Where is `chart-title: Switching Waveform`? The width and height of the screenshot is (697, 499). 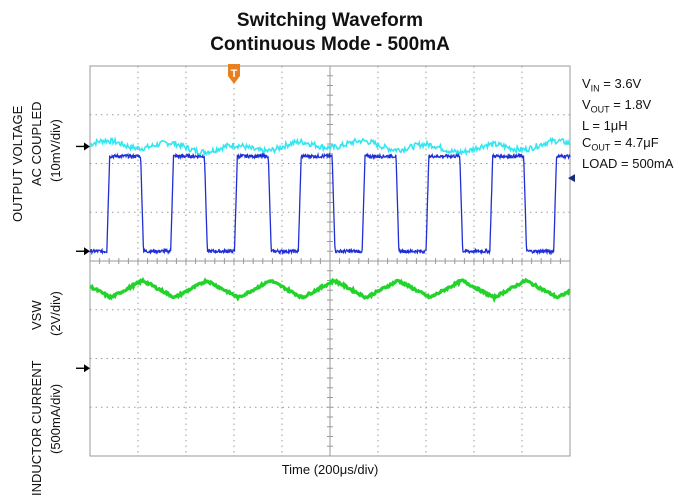 chart-title: Switching Waveform is located at coordinates (330, 20).